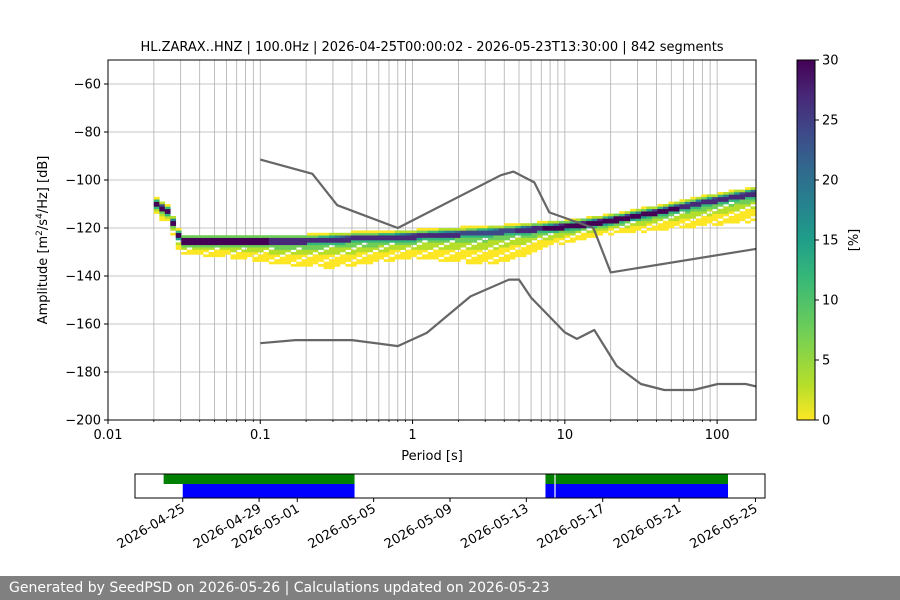  What do you see at coordinates (43, 240) in the screenshot?
I see `y-axis-label: Amplitude [m2/s4/Hz] [dB]` at bounding box center [43, 240].